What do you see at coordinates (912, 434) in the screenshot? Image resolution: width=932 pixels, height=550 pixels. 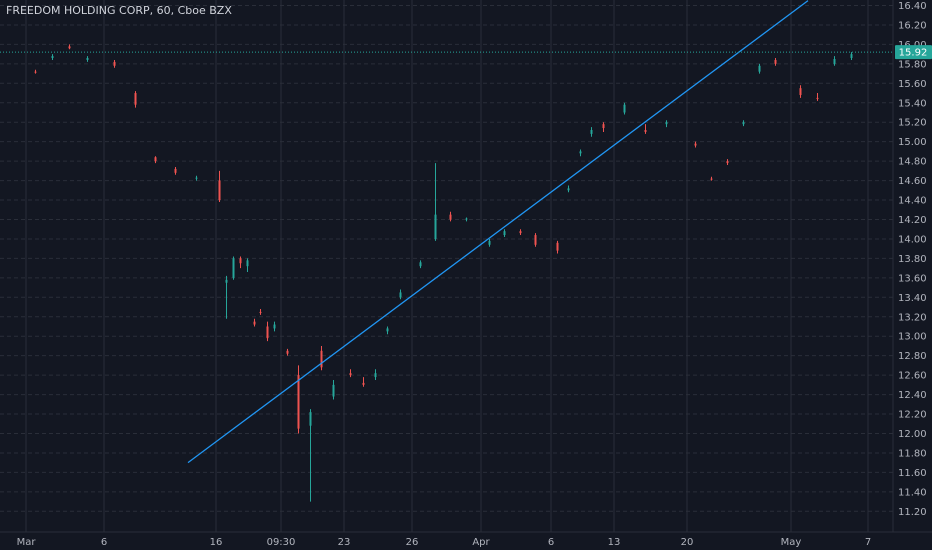 I see `y-tick-label: 12.00` at bounding box center [912, 434].